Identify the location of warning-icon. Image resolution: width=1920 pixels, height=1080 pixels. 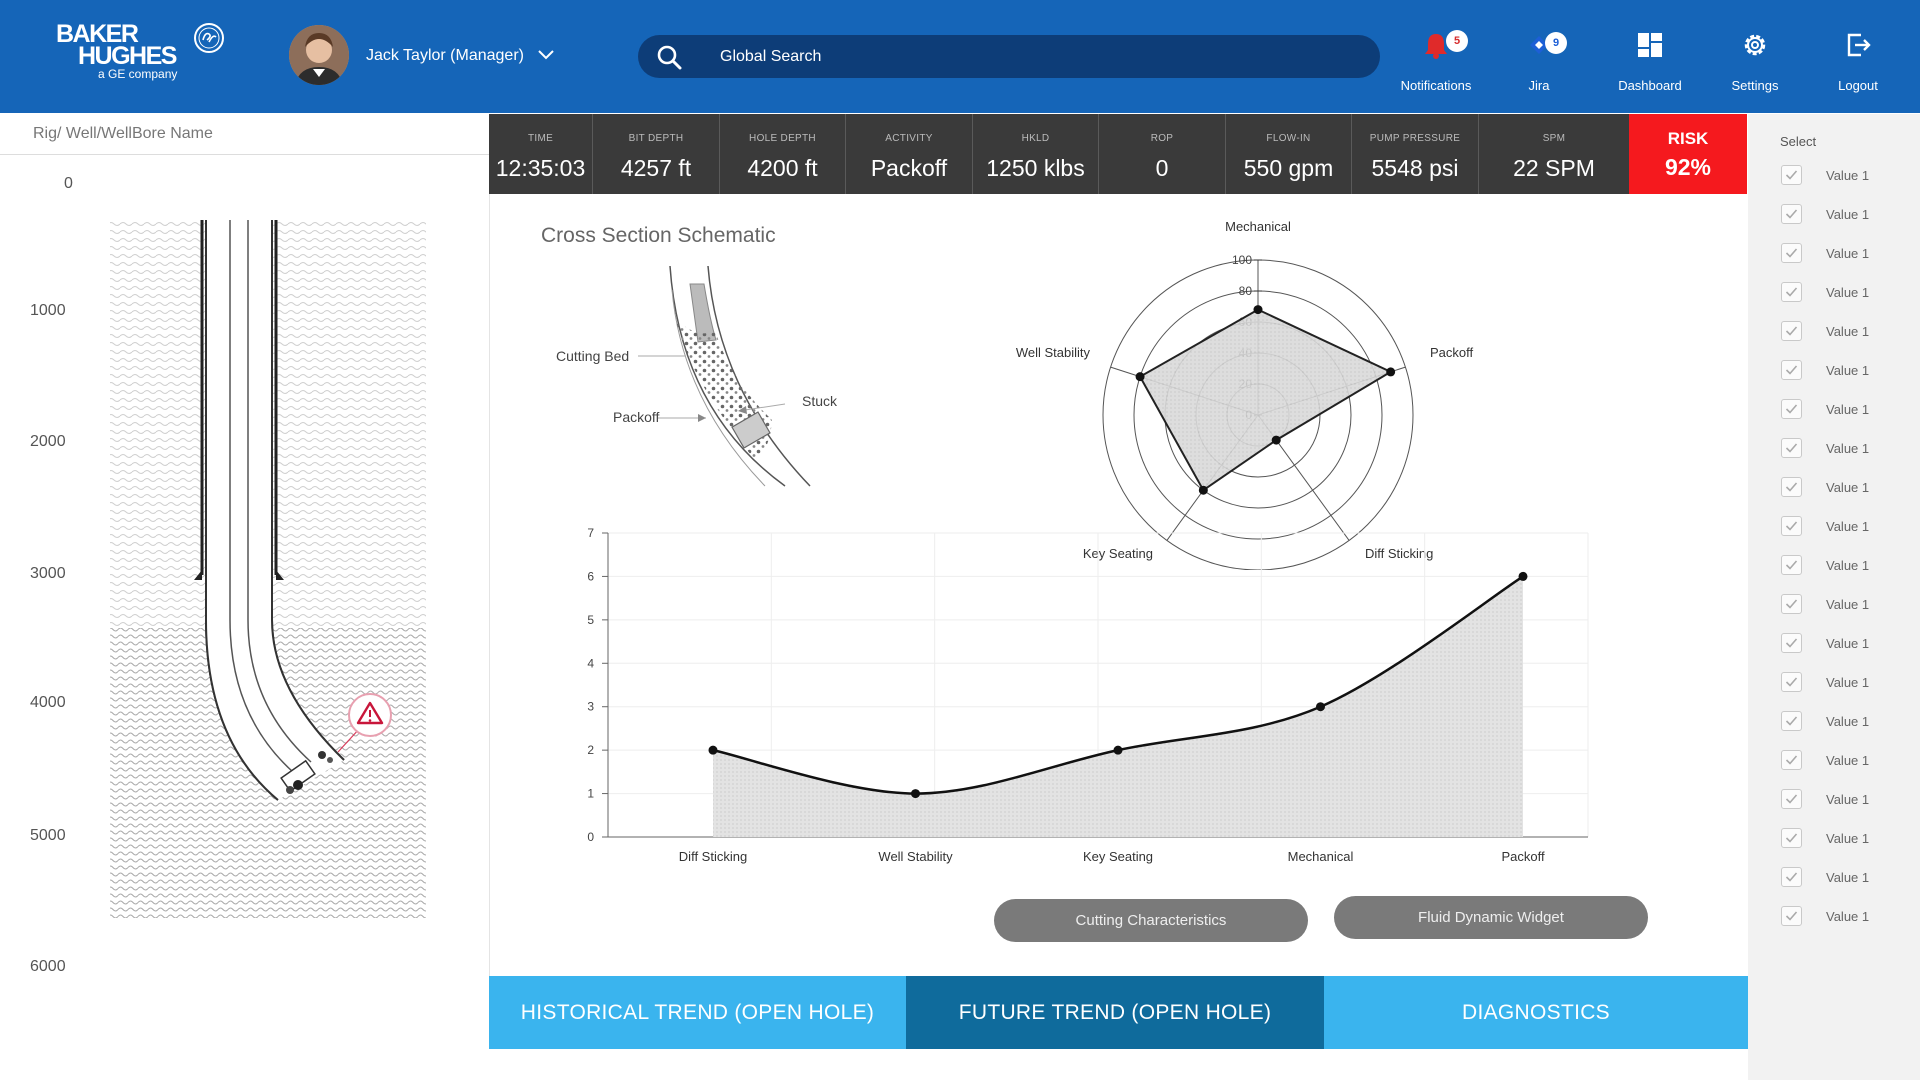
(370, 715).